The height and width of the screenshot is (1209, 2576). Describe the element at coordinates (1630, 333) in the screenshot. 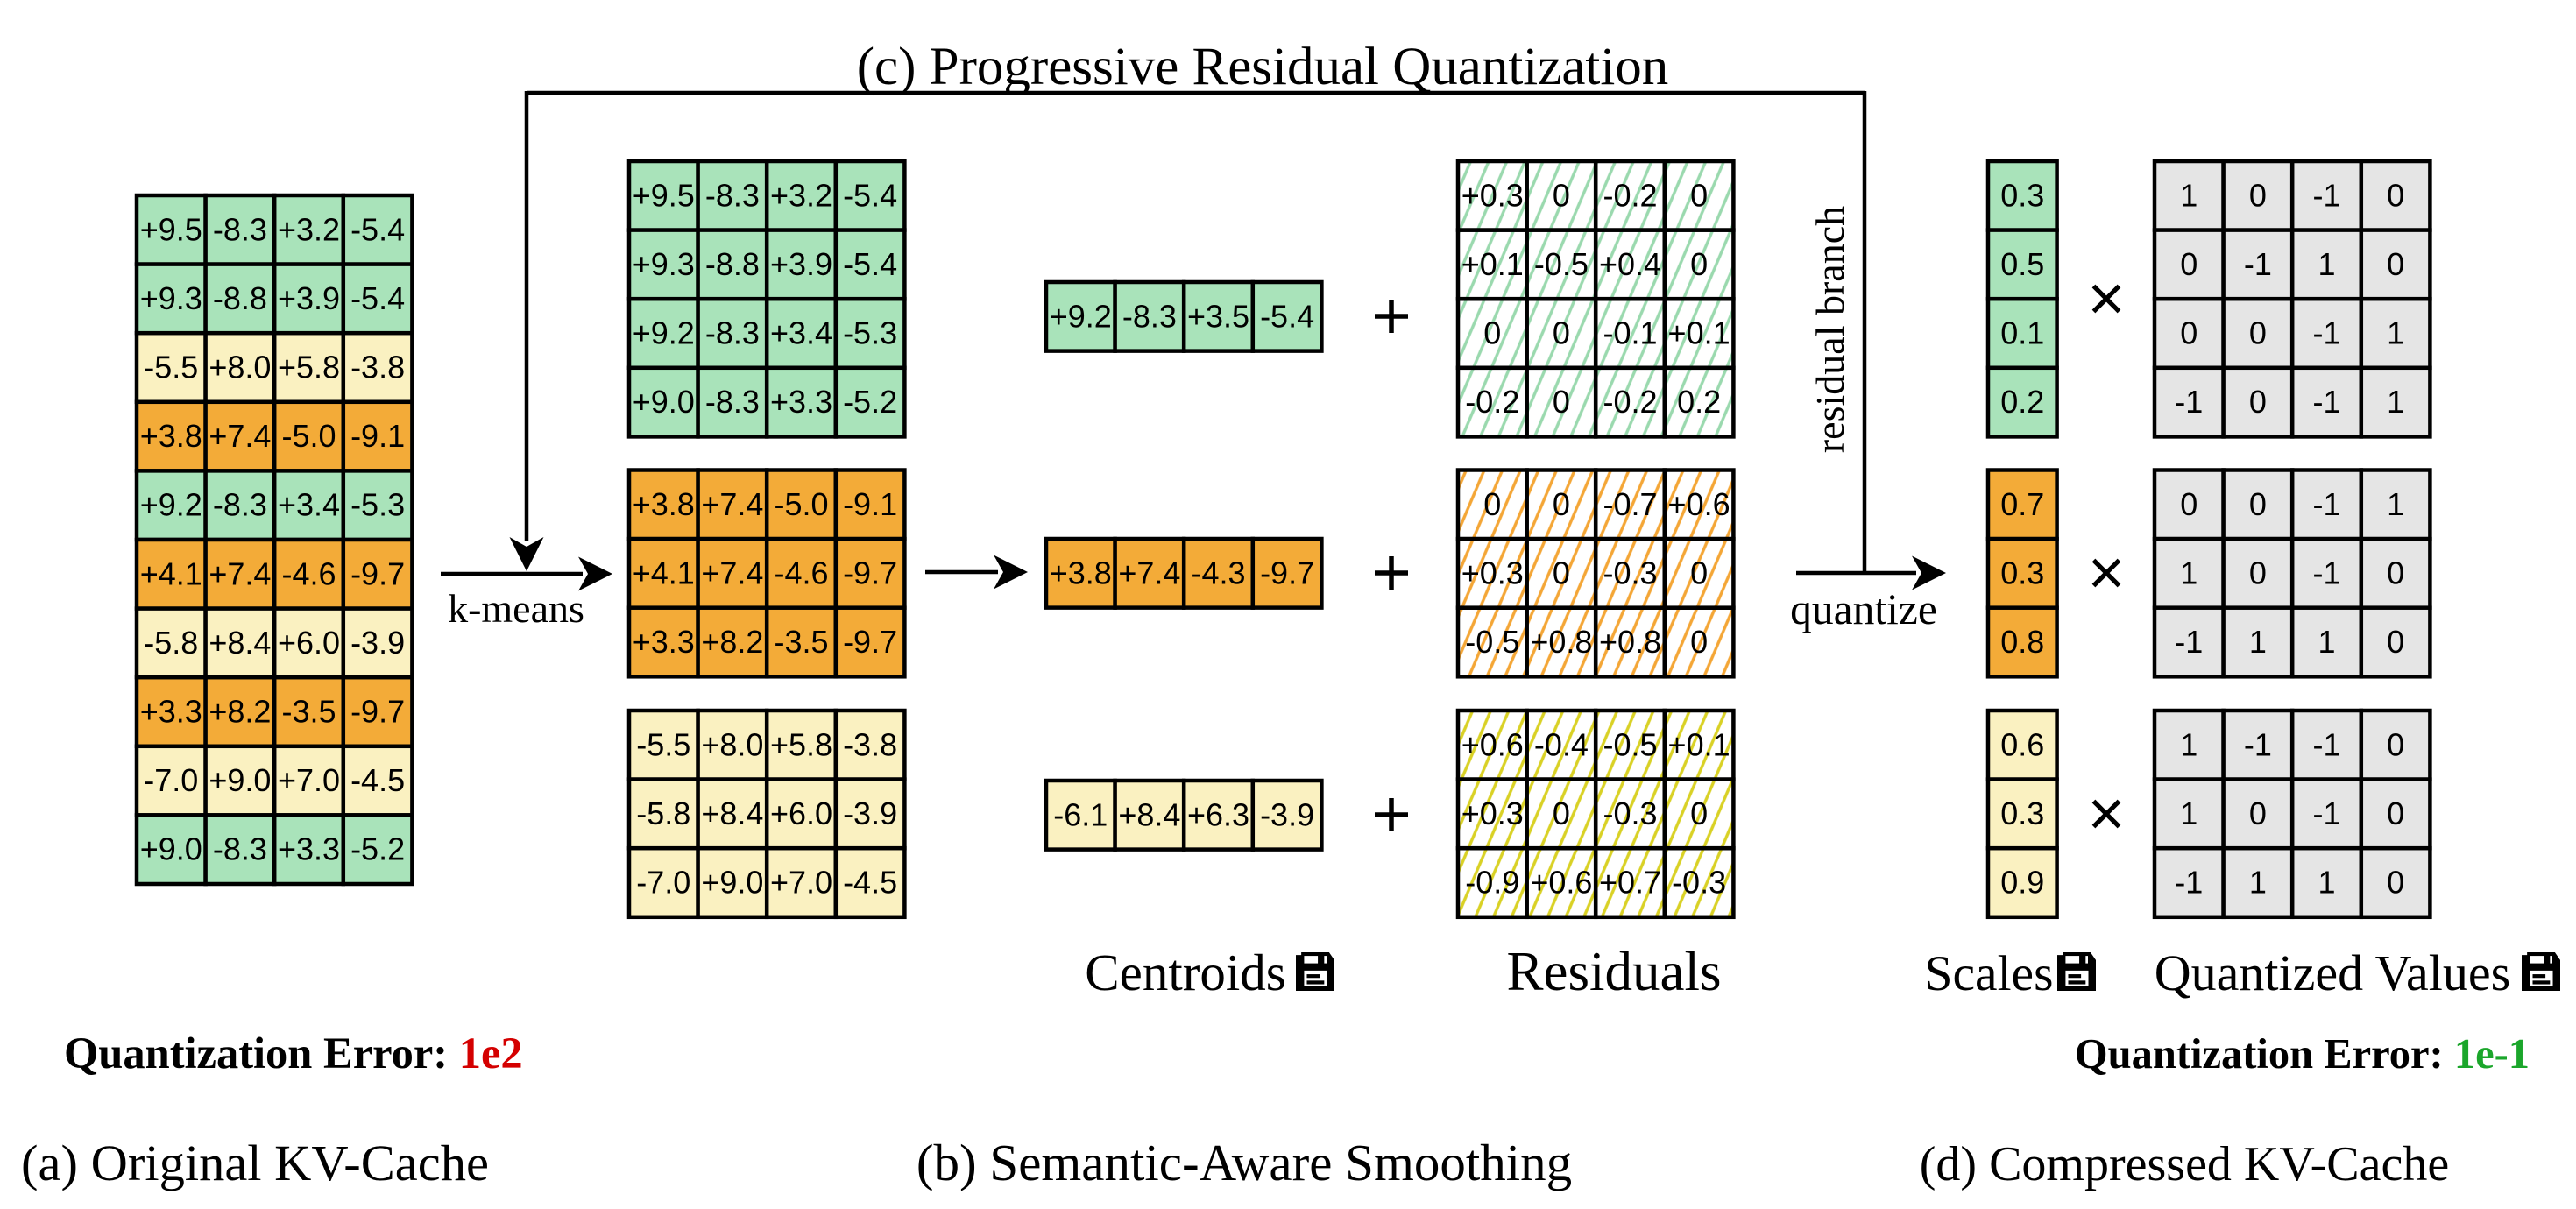

I see `svg-text: -0.1` at that location.